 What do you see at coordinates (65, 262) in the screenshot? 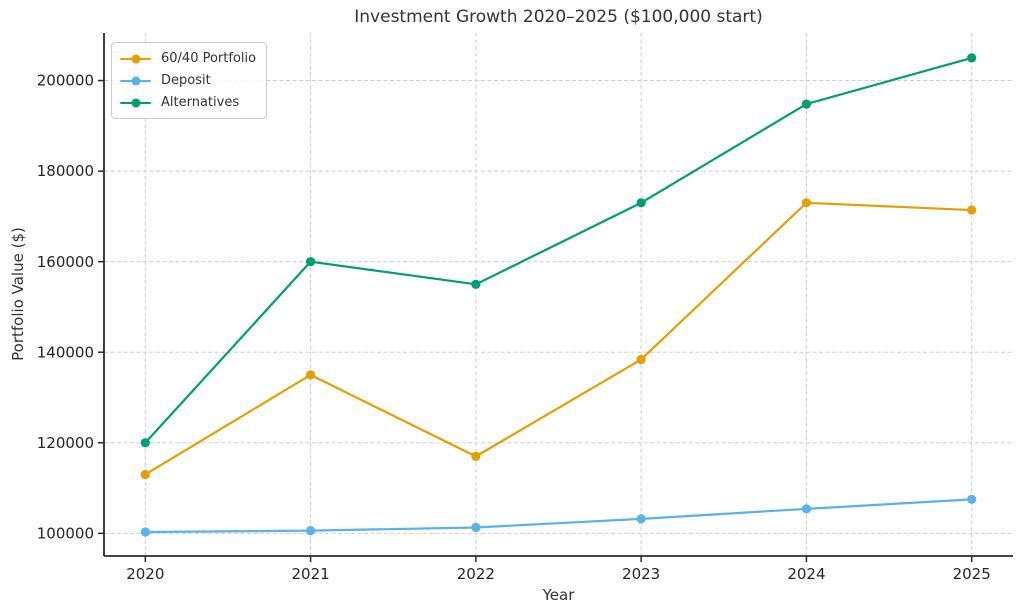
I see `y-tick-label-160000: 160000` at bounding box center [65, 262].